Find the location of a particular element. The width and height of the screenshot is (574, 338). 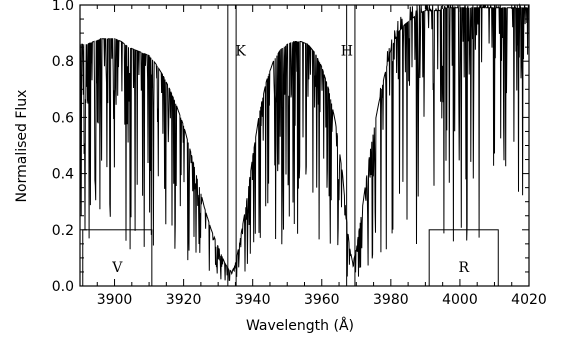

x-tick-label: 3940 is located at coordinates (253, 300).